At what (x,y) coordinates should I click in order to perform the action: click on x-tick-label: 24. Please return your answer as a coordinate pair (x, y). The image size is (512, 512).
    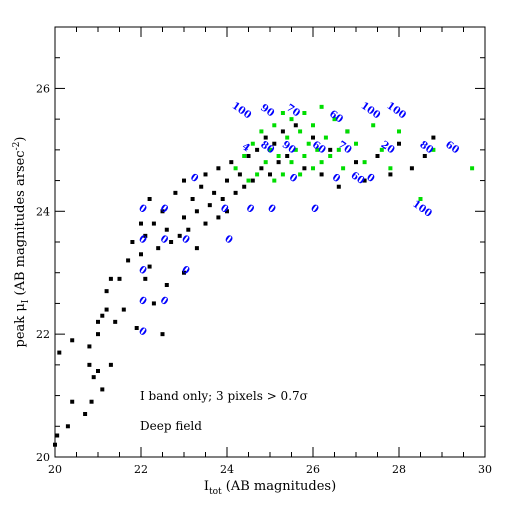
    Looking at the image, I should click on (227, 469).